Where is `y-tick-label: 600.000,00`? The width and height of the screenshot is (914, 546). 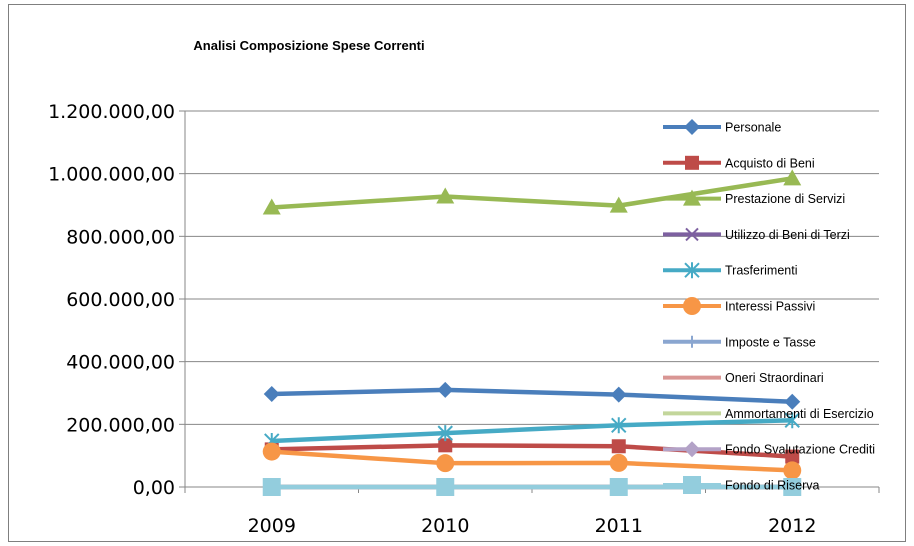 y-tick-label: 600.000,00 is located at coordinates (120, 300).